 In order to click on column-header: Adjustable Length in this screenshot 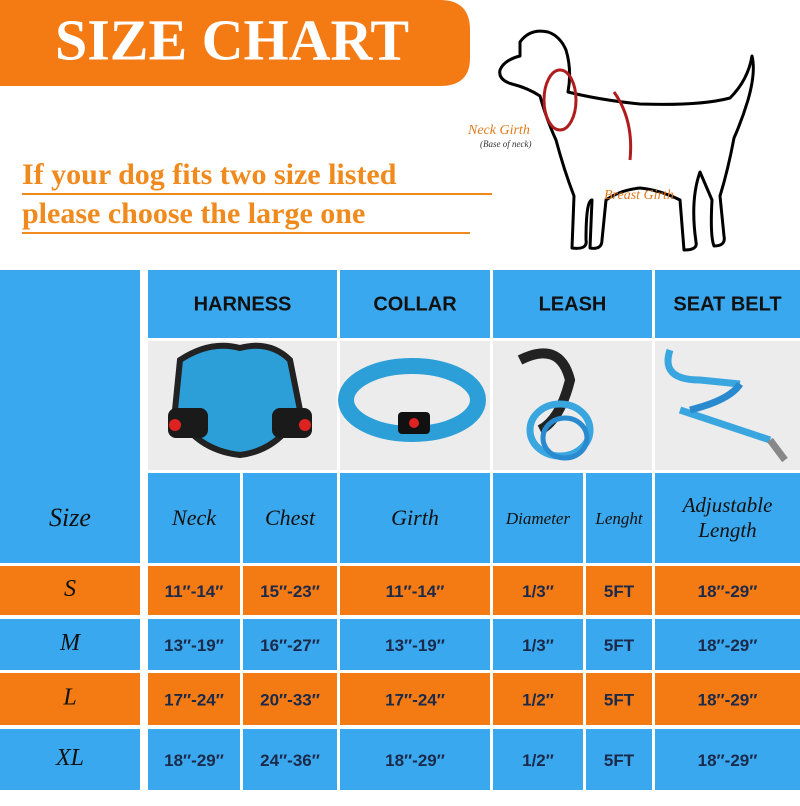, I will do `click(727, 517)`.